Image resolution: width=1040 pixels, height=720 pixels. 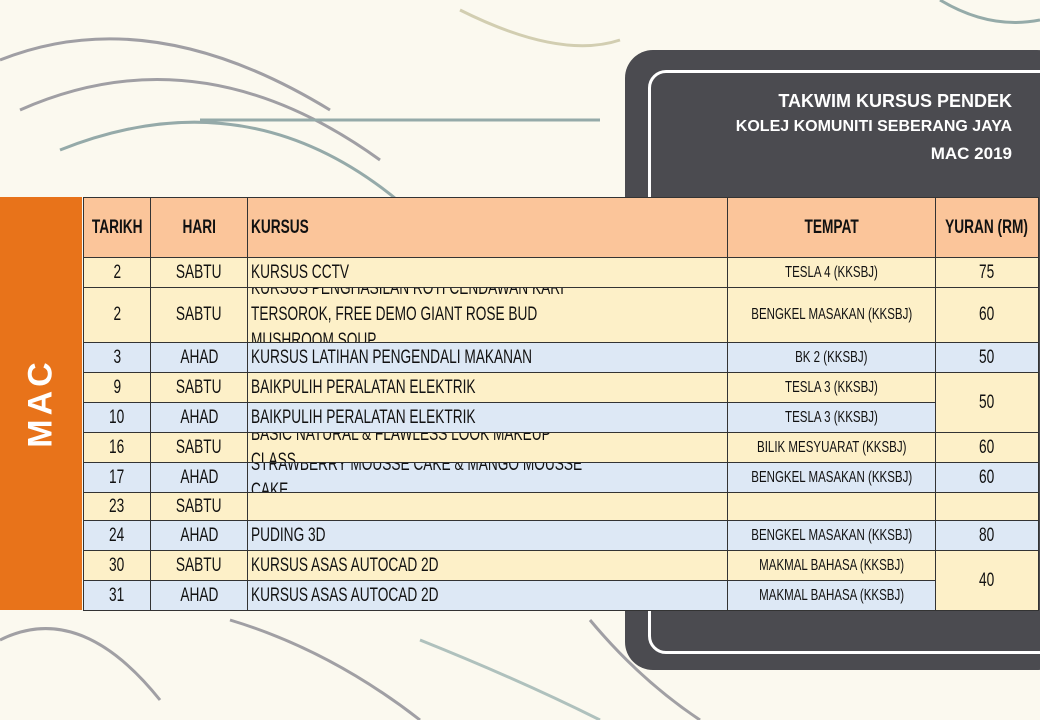 I want to click on cell-text: 31, so click(x=117, y=595).